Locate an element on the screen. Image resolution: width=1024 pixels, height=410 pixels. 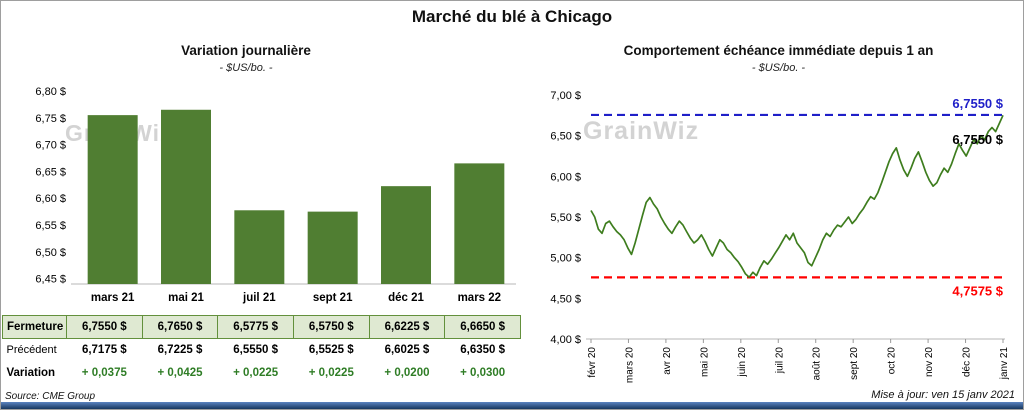
y-tick-label: 6,60 $ is located at coordinates (50, 199).